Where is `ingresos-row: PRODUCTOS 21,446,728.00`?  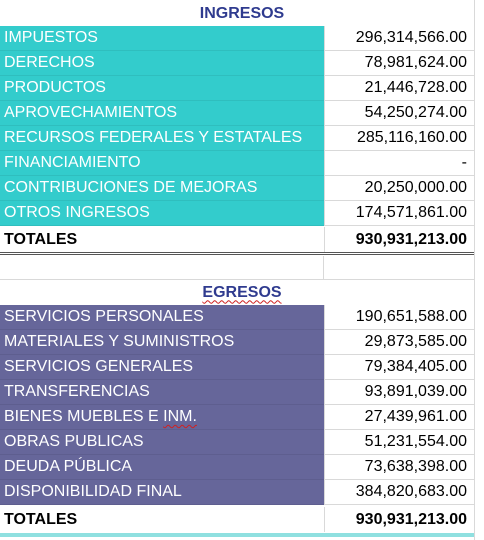
ingresos-row: PRODUCTOS 21,446,728.00 is located at coordinates (242, 88).